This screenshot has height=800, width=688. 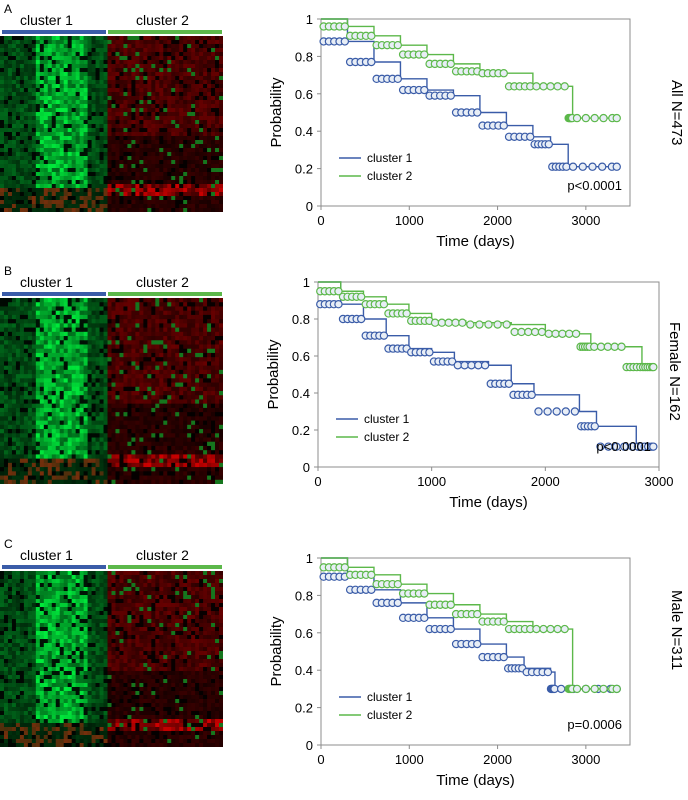 I want to click on panel-letter: B, so click(x=8, y=271).